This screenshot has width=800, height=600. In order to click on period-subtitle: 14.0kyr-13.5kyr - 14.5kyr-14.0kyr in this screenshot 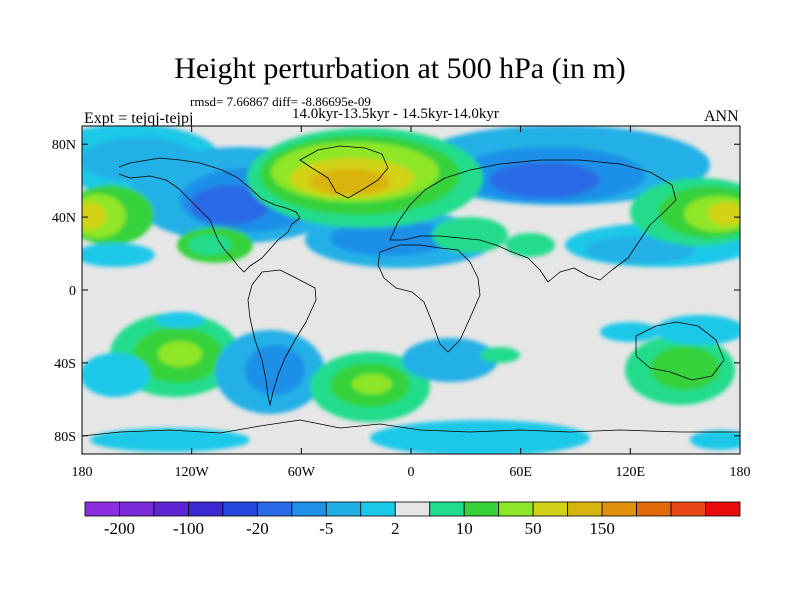, I will do `click(395, 114)`.